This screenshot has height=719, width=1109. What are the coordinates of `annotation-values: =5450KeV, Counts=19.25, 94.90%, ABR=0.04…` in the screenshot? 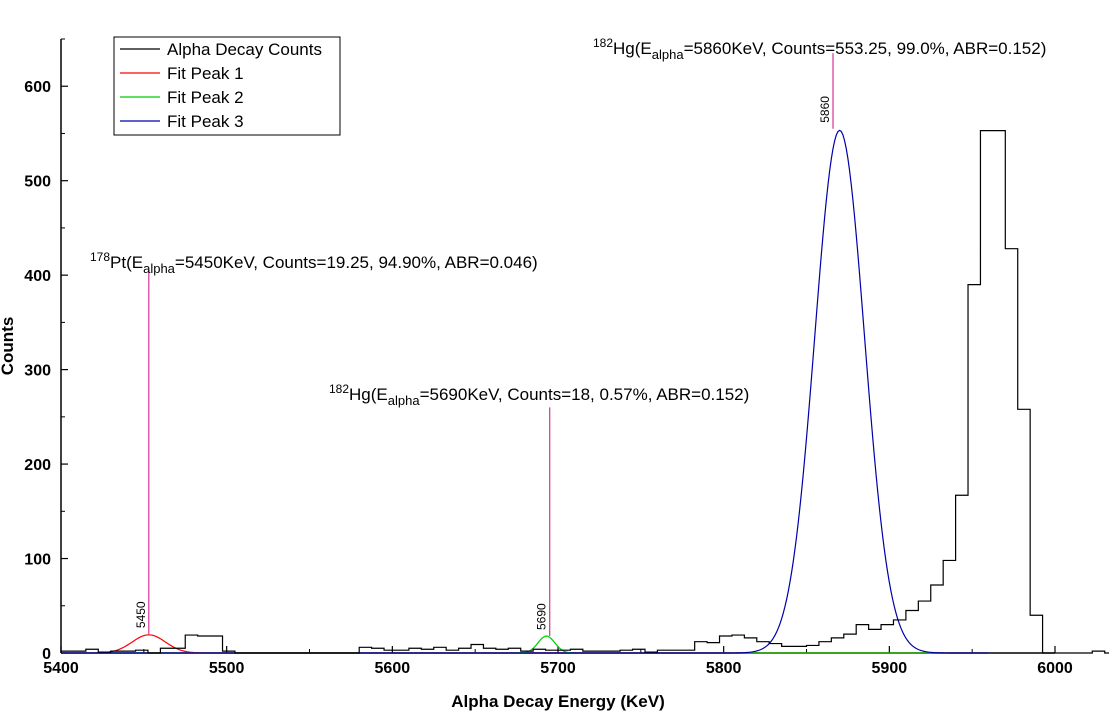 It's located at (356, 262).